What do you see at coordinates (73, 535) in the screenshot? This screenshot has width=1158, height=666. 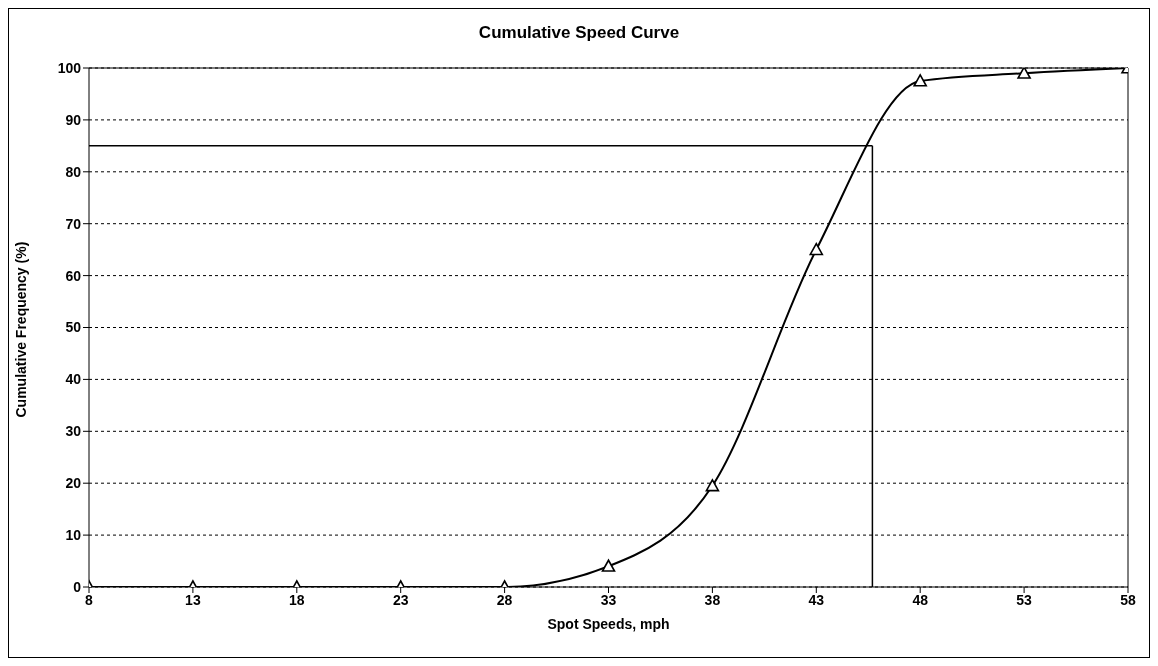 I see `y-tick-label: 10` at bounding box center [73, 535].